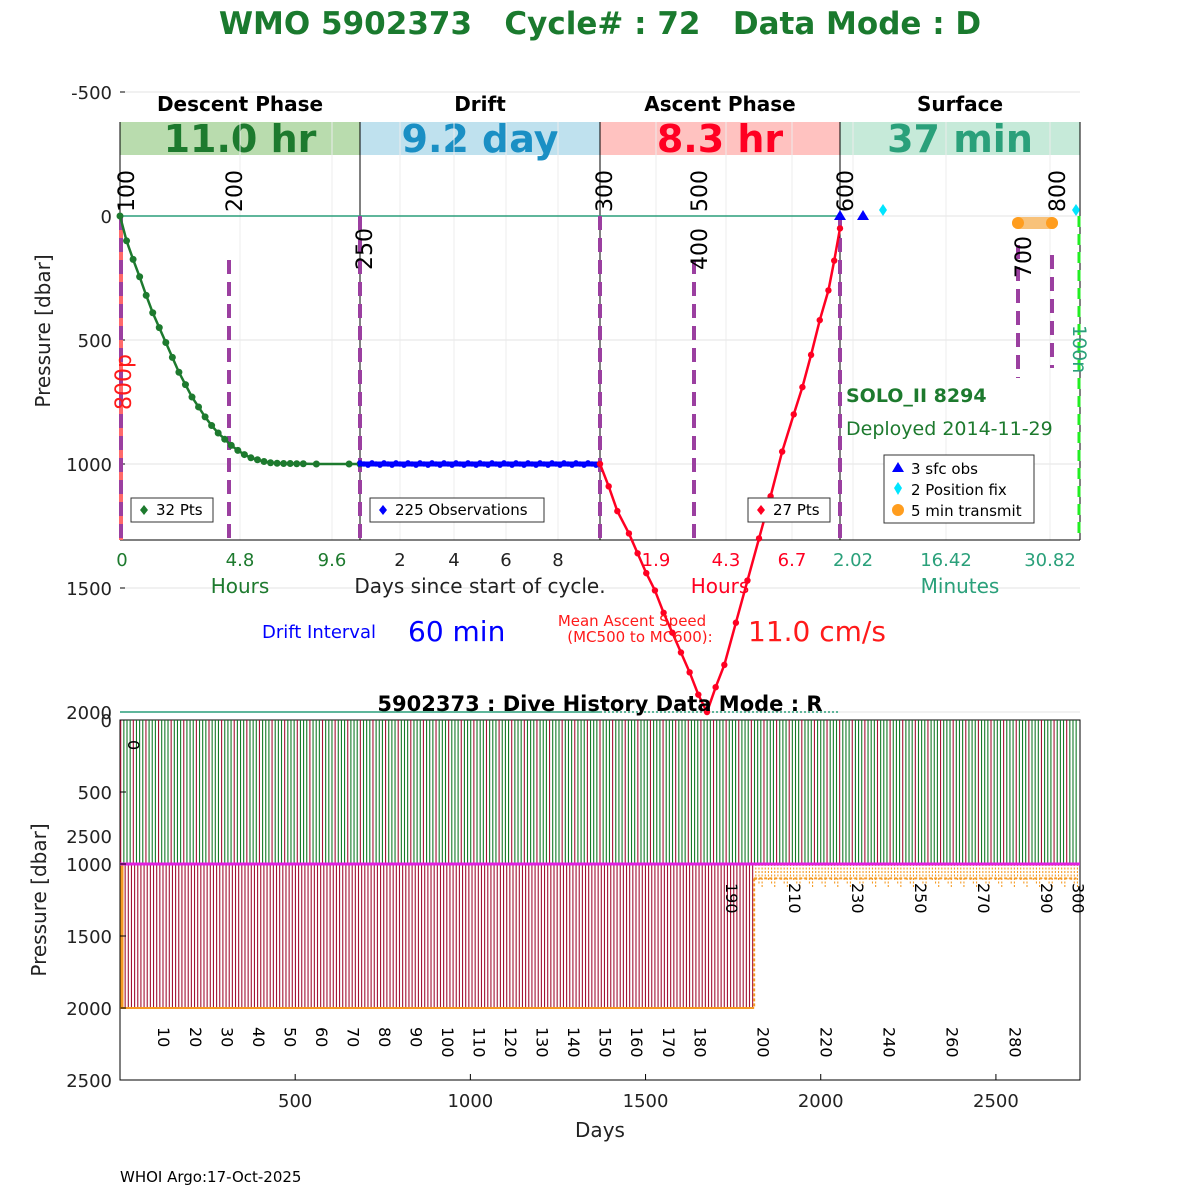 The height and width of the screenshot is (1204, 1200). I want to click on descent-legend-marker, so click(144, 510).